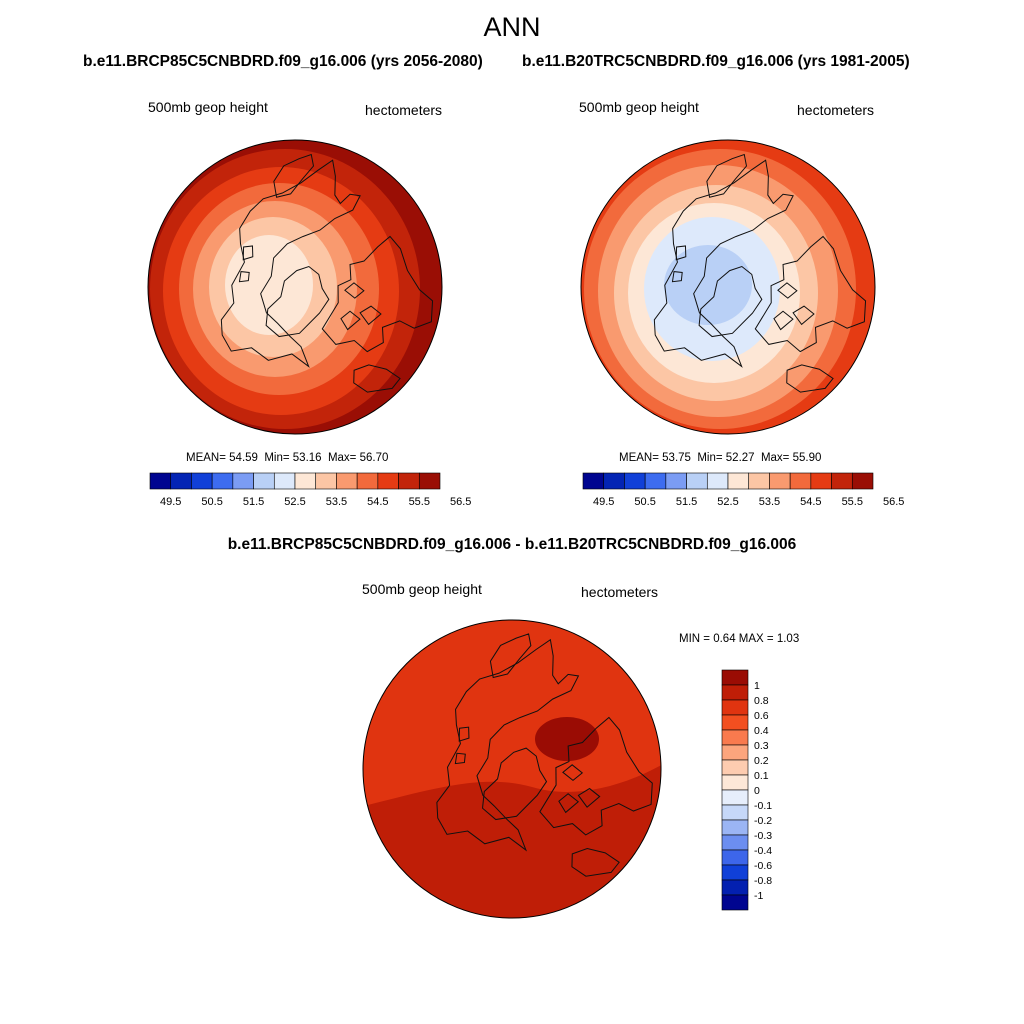 The width and height of the screenshot is (1024, 1024). I want to click on max-value: 55.90, so click(807, 458).